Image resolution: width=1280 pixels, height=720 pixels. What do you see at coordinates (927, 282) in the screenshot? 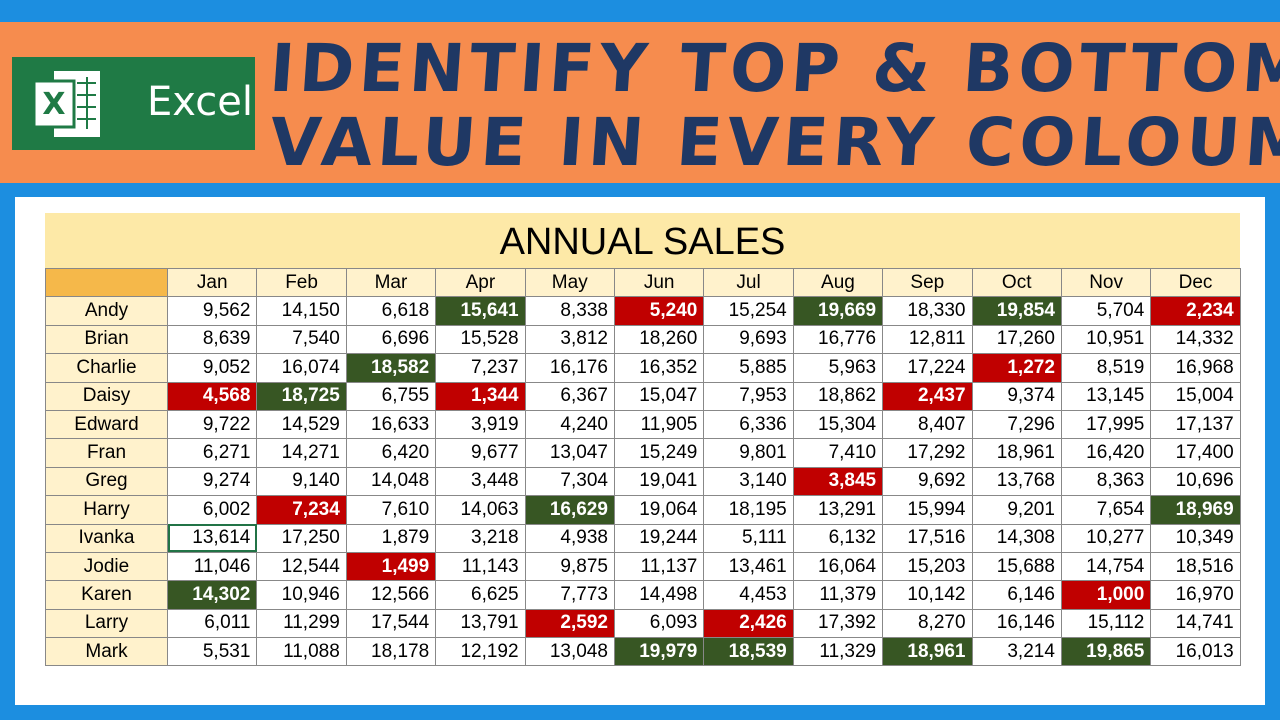
I see `column-header: Sep` at bounding box center [927, 282].